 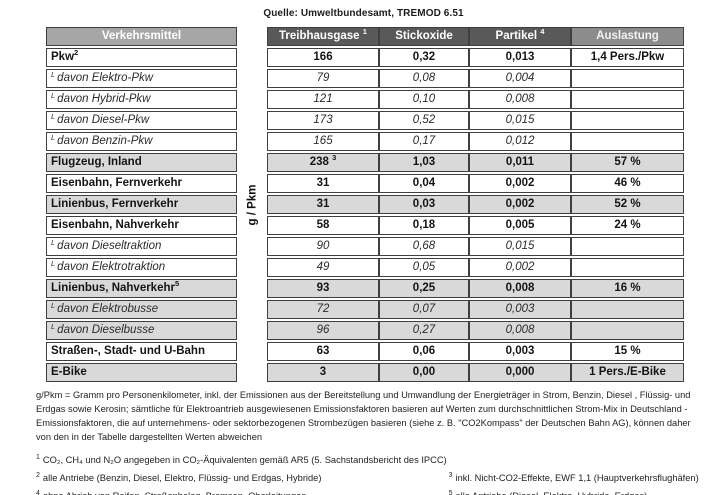 What do you see at coordinates (323, 141) in the screenshot?
I see `ghg-value: 165` at bounding box center [323, 141].